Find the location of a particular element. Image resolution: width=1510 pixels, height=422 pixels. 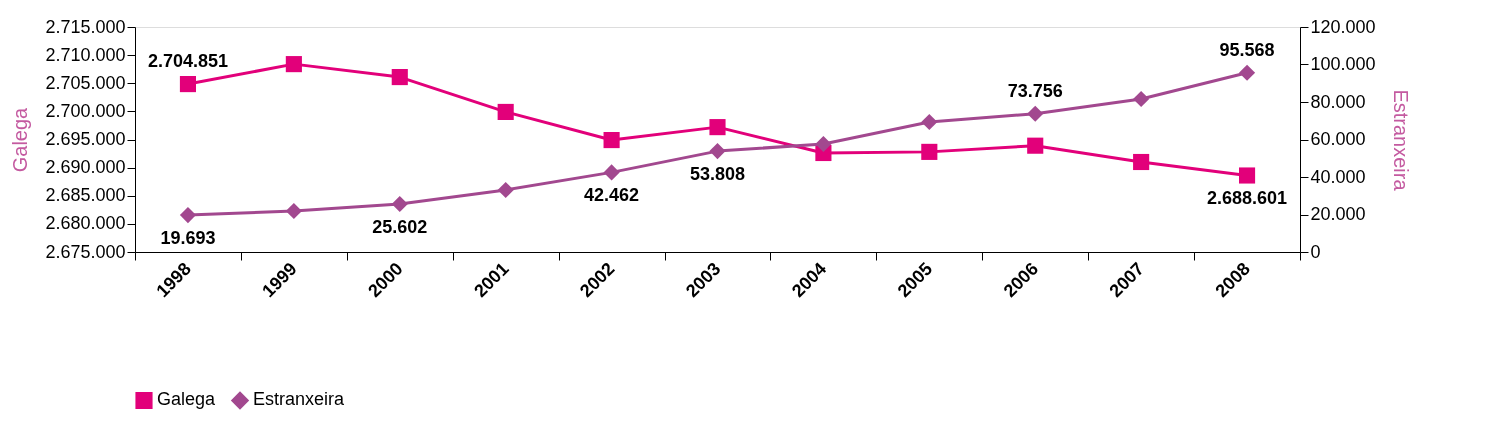

y2-tick-label: 120.000 is located at coordinates (1343, 26).